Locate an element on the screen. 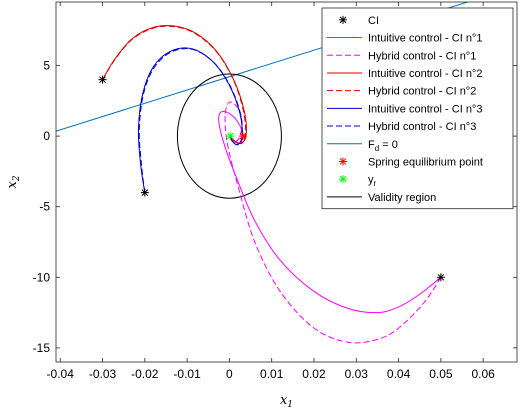 The image size is (522, 415). x-tick-label-7: 0.03 is located at coordinates (357, 374).